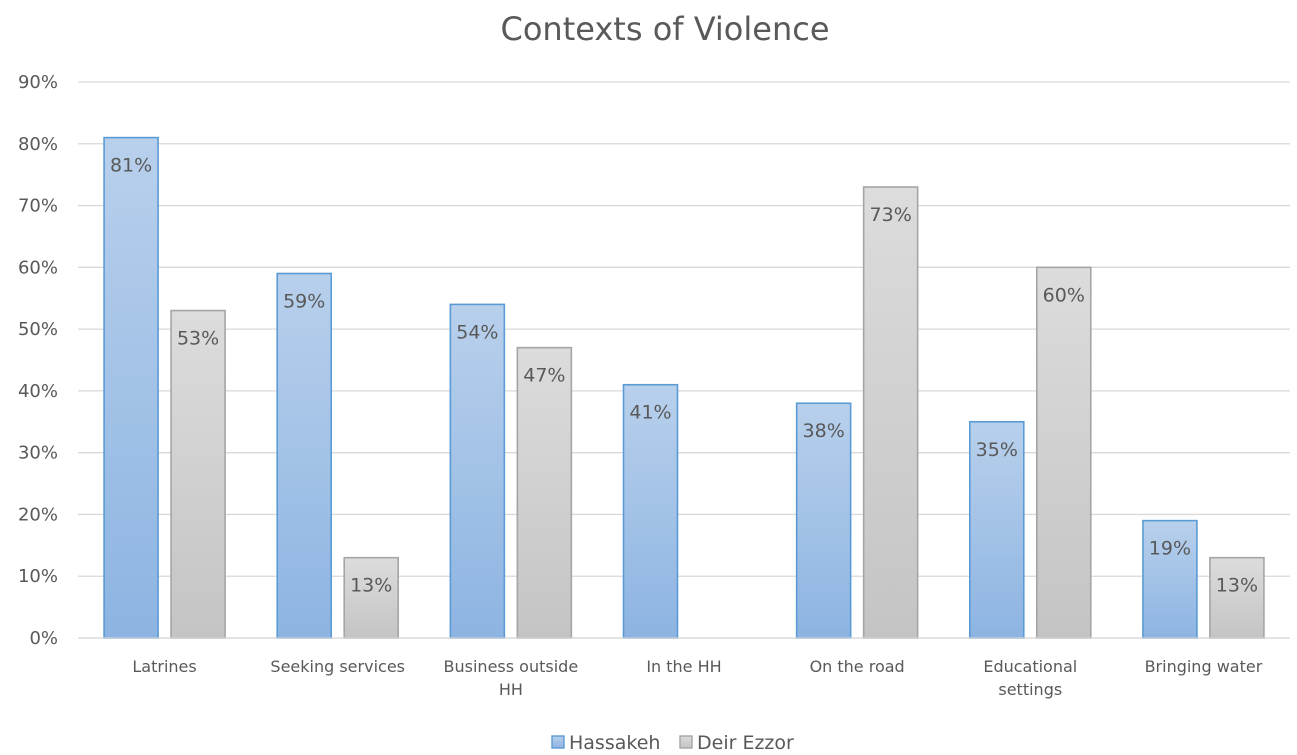  Describe the element at coordinates (164, 666) in the screenshot. I see `x-category-label: Latrines` at that location.